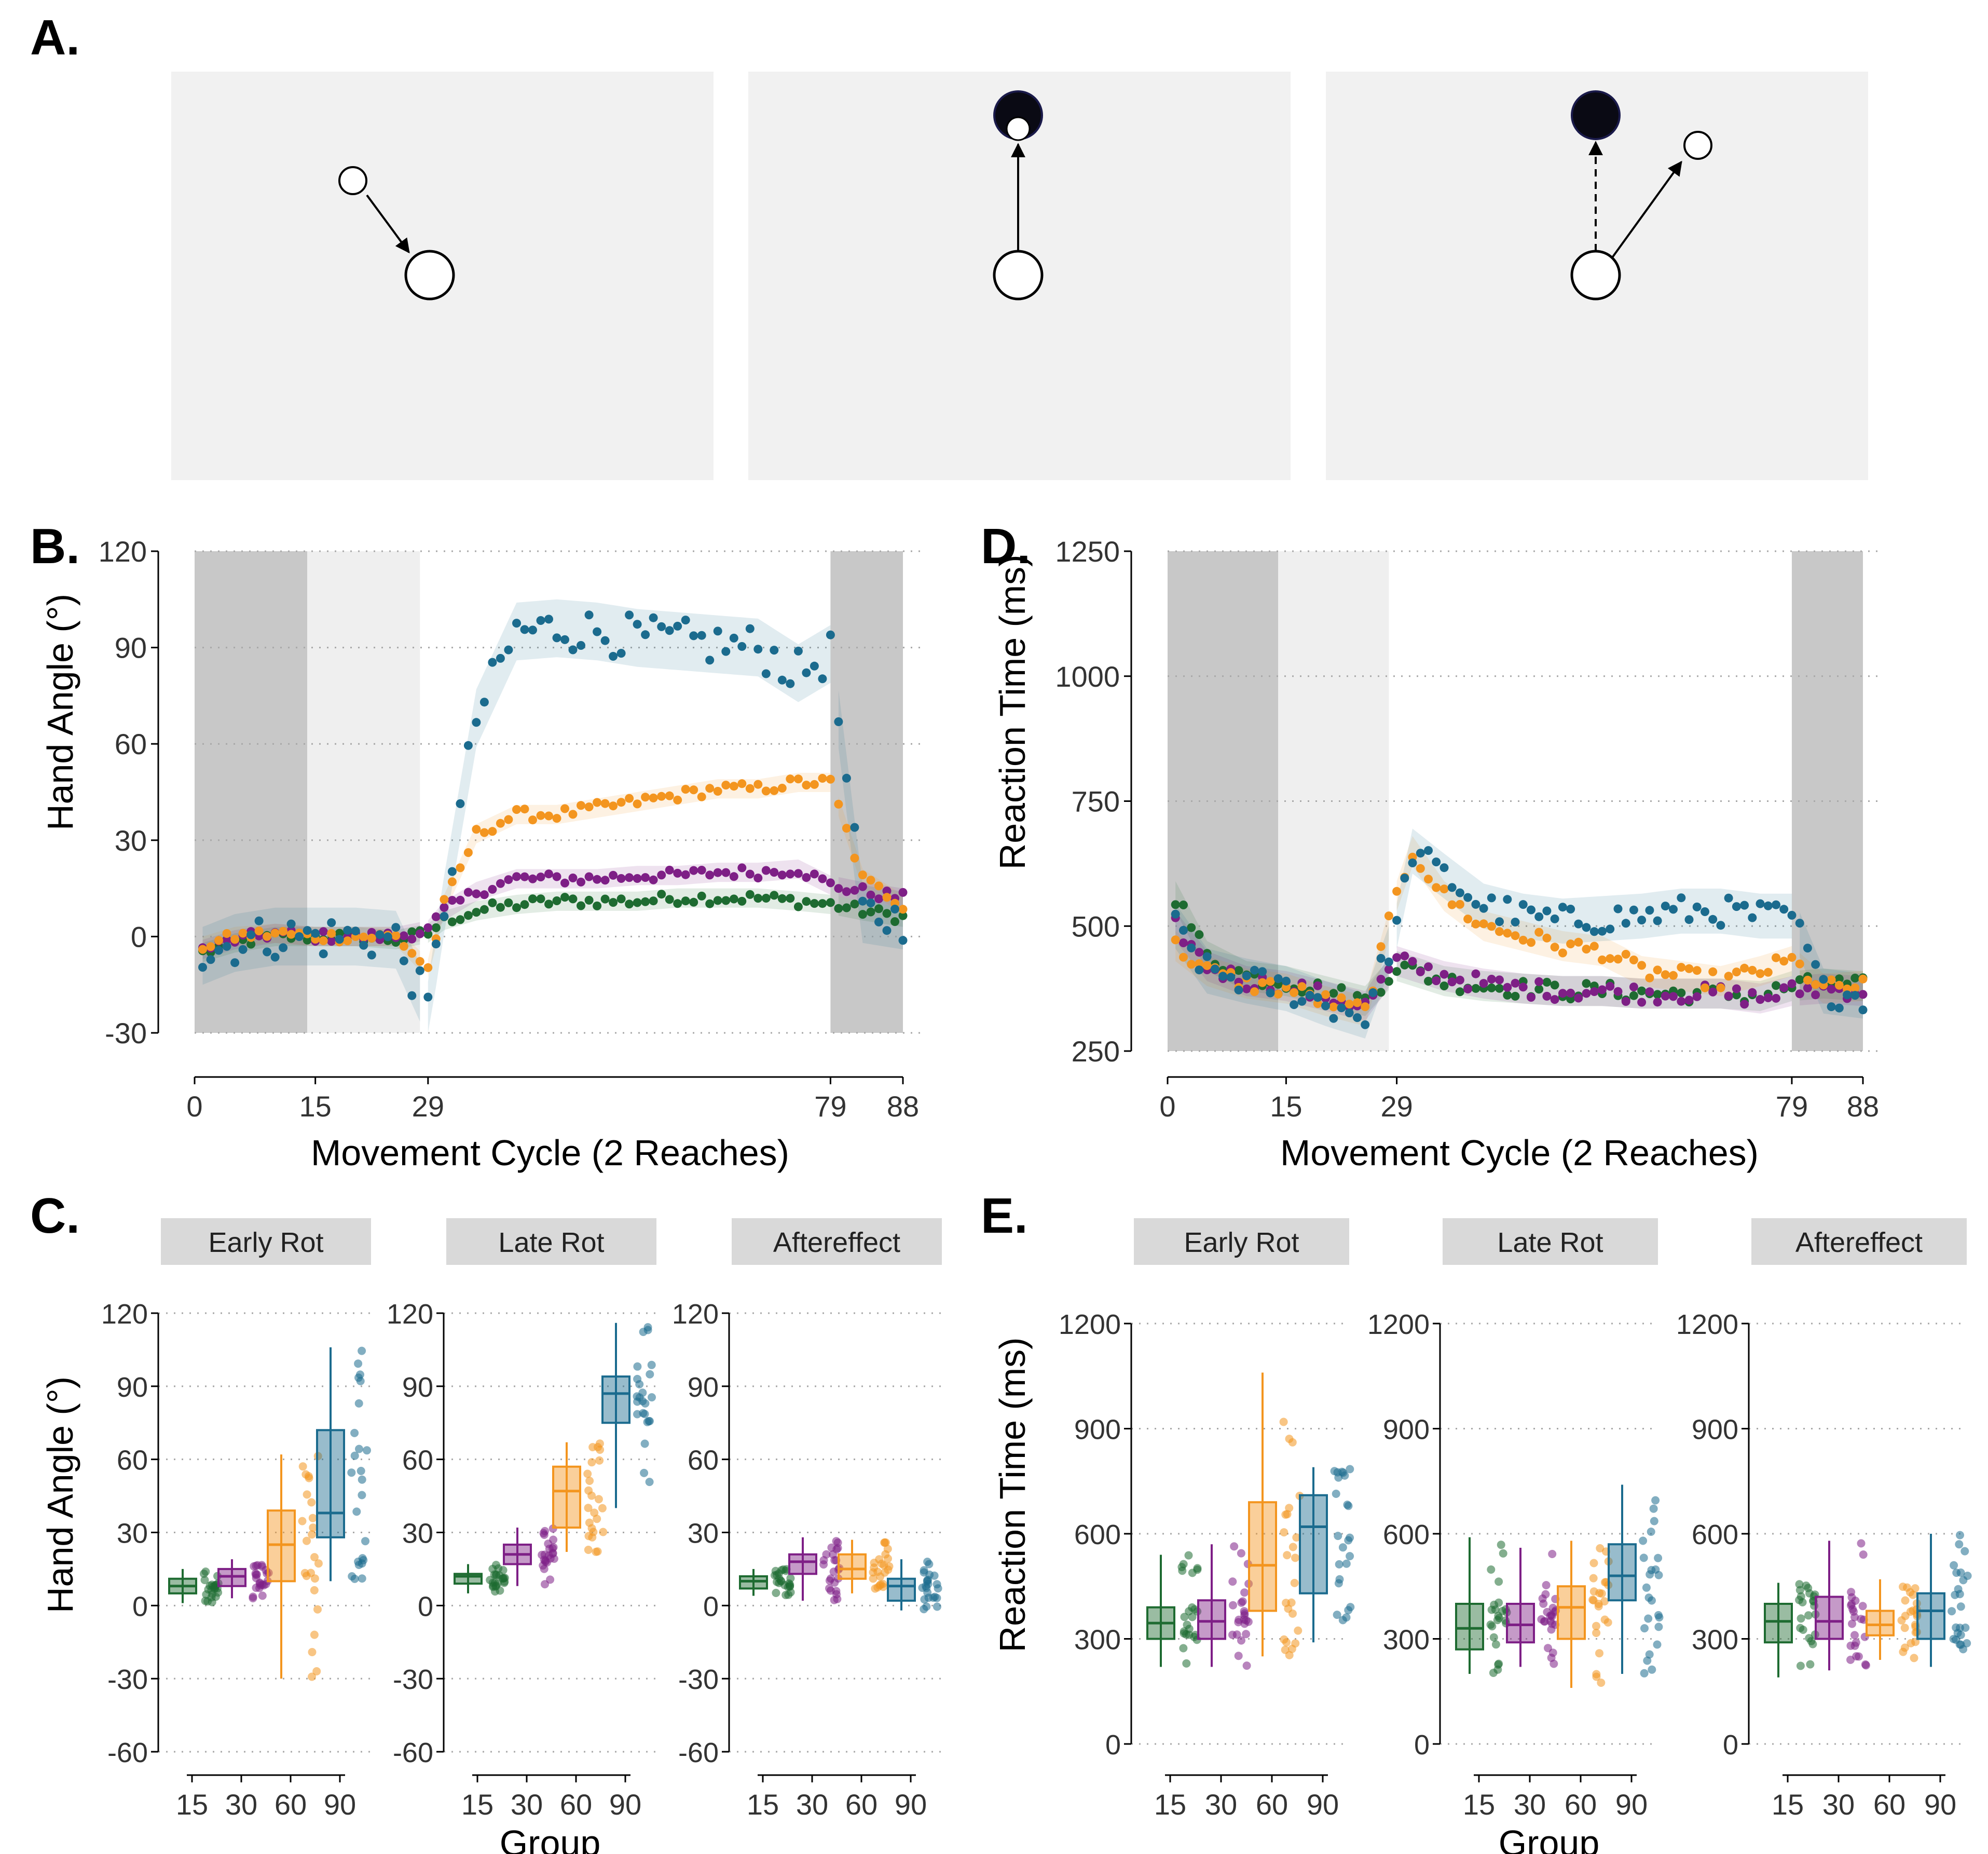 Image resolution: width=1988 pixels, height=1854 pixels. Describe the element at coordinates (1088, 552) in the screenshot. I see `y-tick-label: 1250` at that location.